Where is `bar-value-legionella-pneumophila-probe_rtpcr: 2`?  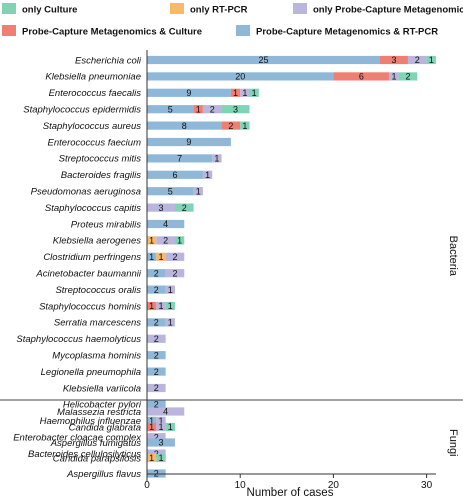
bar-value-legionella-pneumophila-probe_rtpcr: 2 is located at coordinates (156, 372).